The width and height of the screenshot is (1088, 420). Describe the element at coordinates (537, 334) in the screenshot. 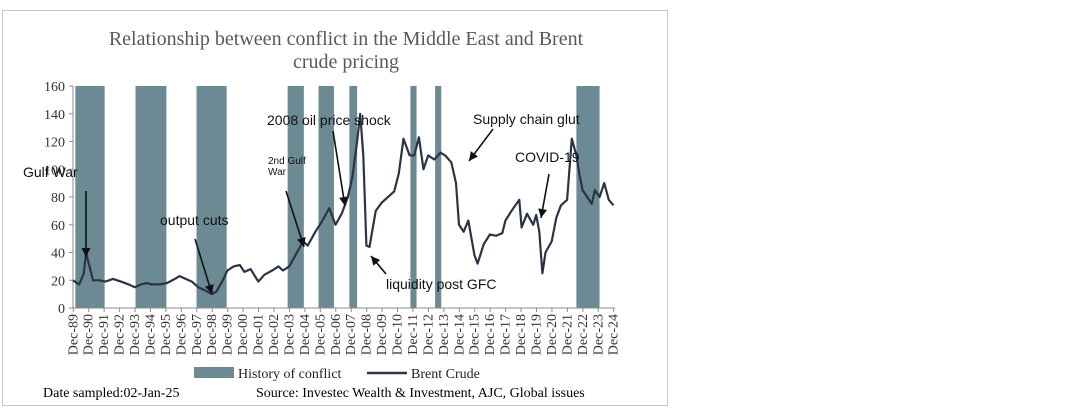

I see `x-tick-label: Dec-19` at that location.